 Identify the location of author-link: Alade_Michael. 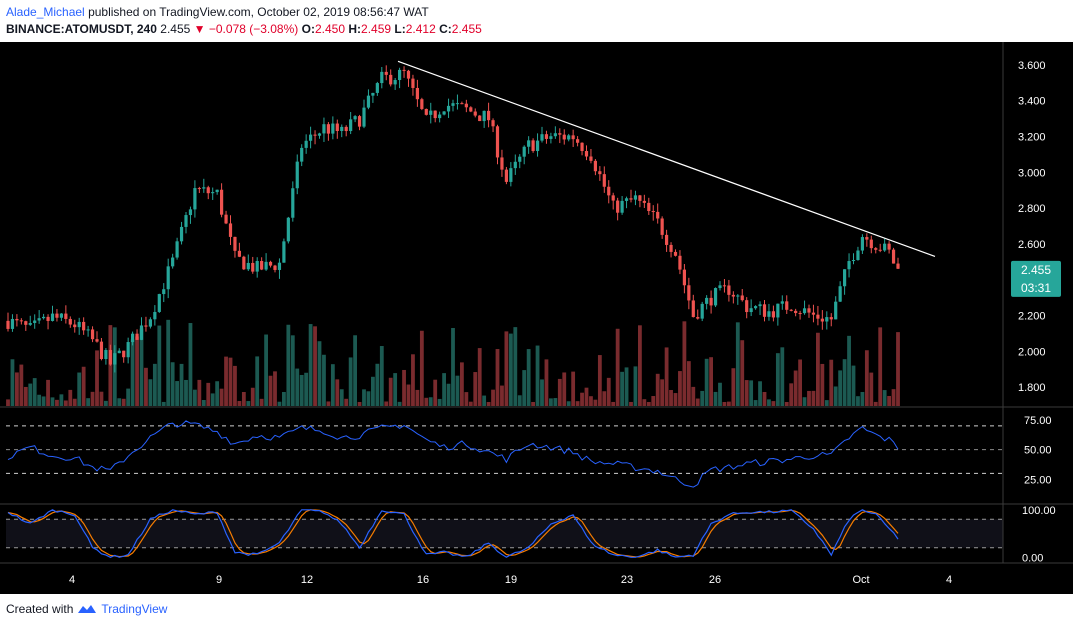
(45, 12).